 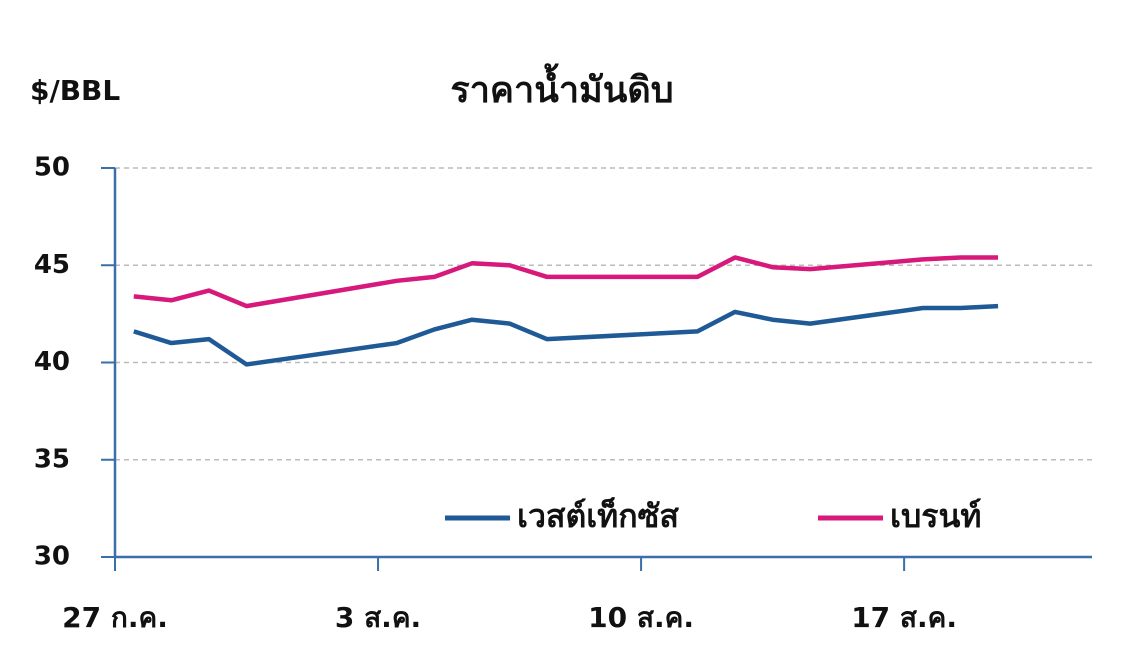 I want to click on chart-title: ราคาน้ำมันดิบ, so click(x=561, y=87).